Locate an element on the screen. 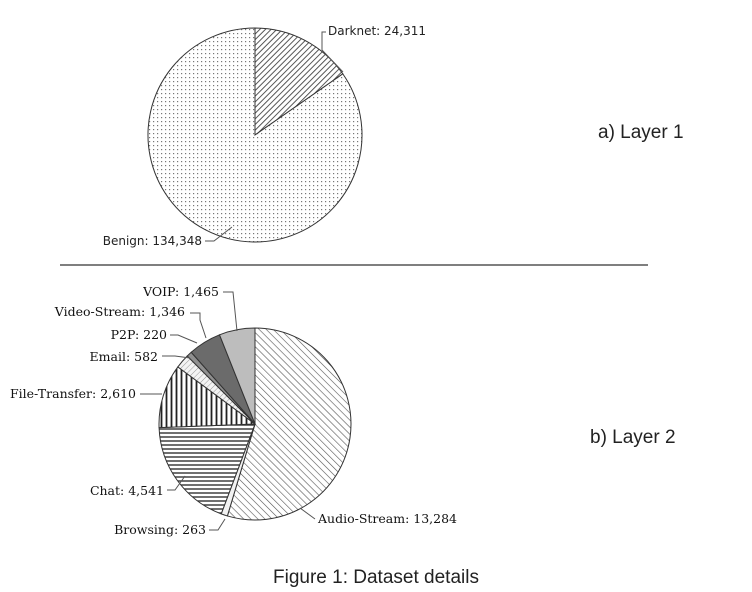 The image size is (752, 592). slice-label-voip: VOIP: 1,465 is located at coordinates (180, 291).